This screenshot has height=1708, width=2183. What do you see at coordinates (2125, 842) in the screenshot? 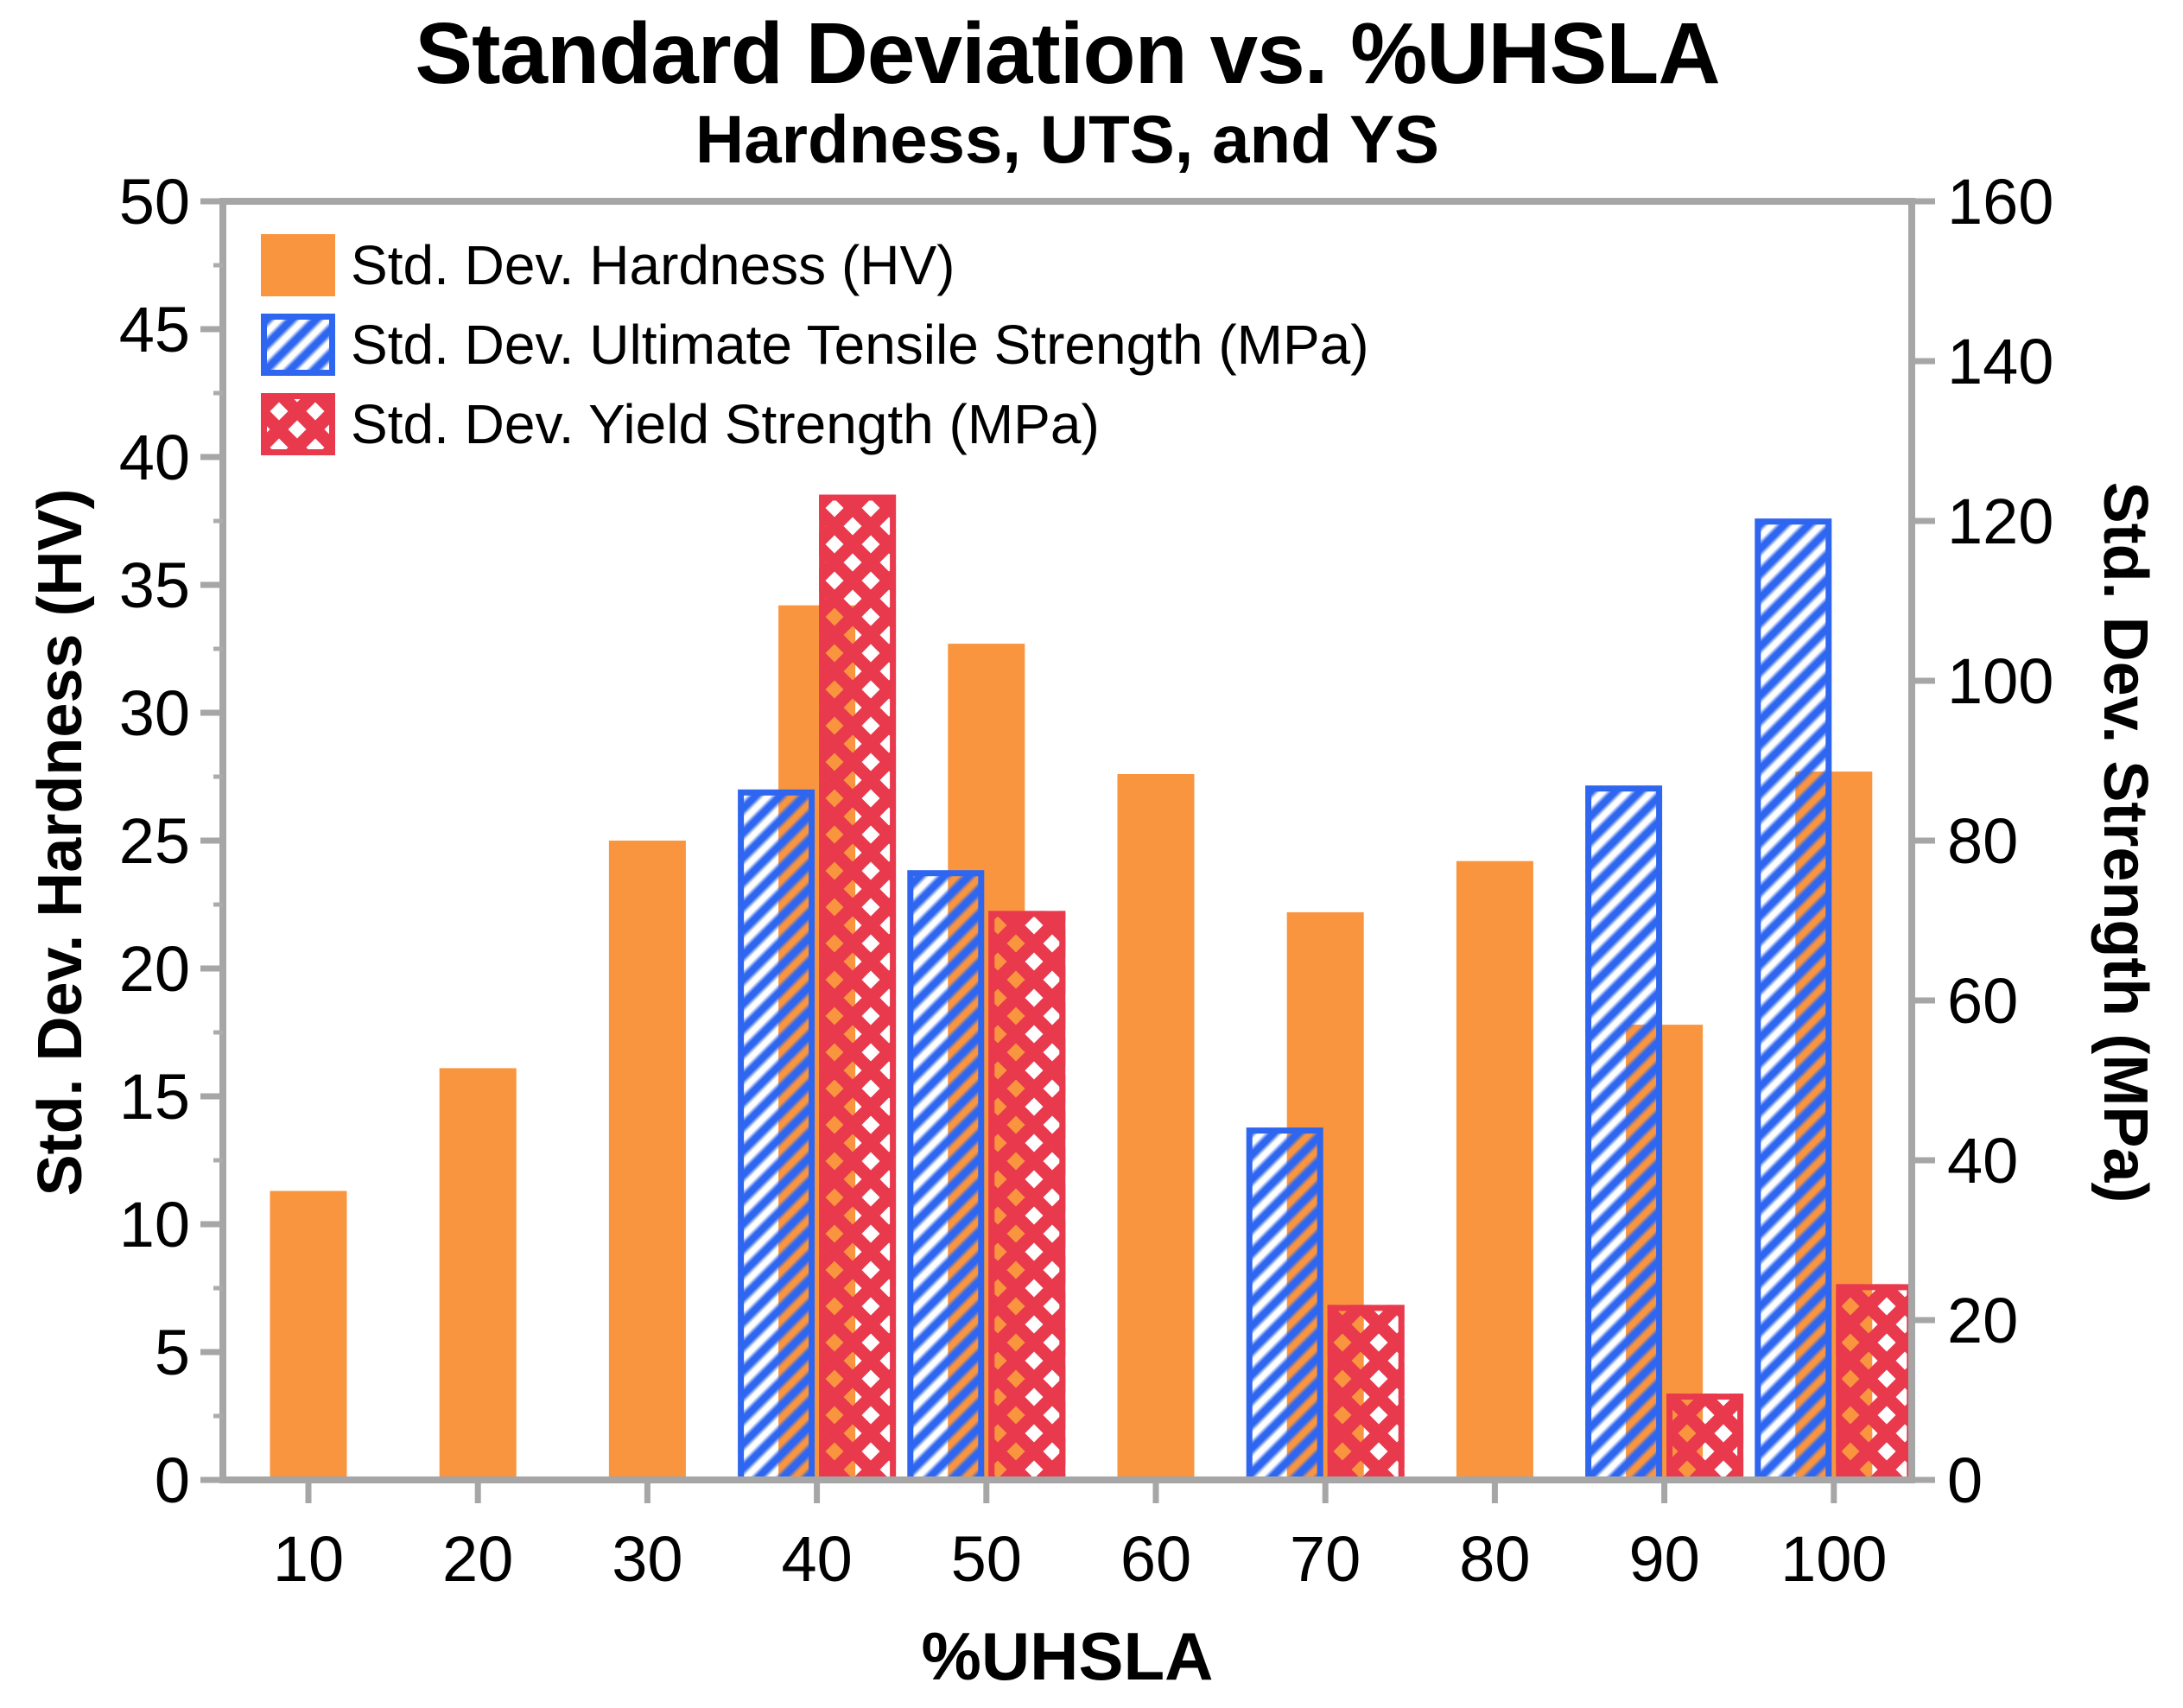
I see `right-axis-title: Std. Dev. Strength (MPa)` at bounding box center [2125, 842].